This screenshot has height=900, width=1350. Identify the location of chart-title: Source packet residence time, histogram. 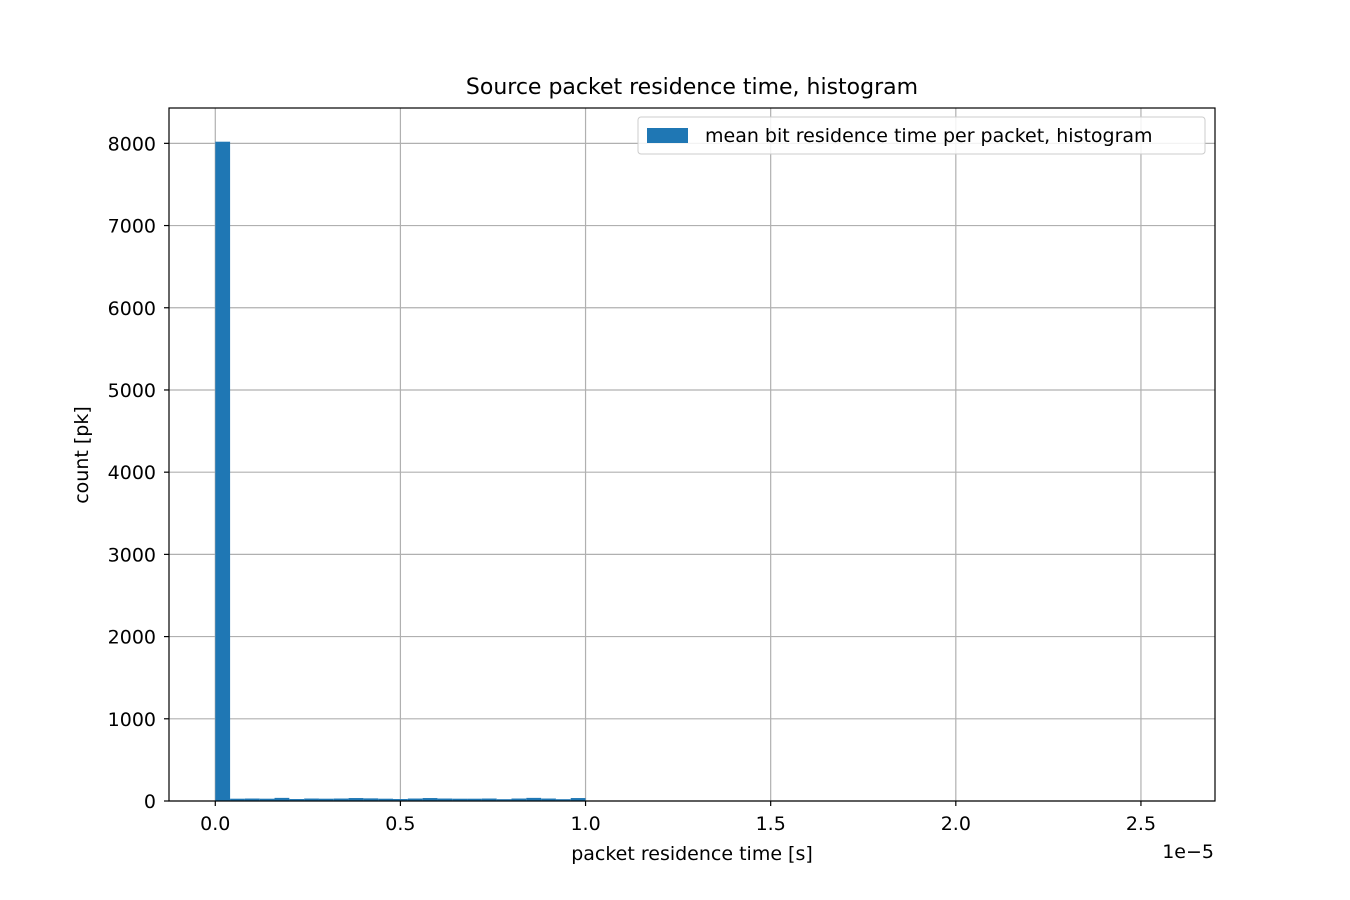
(692, 87).